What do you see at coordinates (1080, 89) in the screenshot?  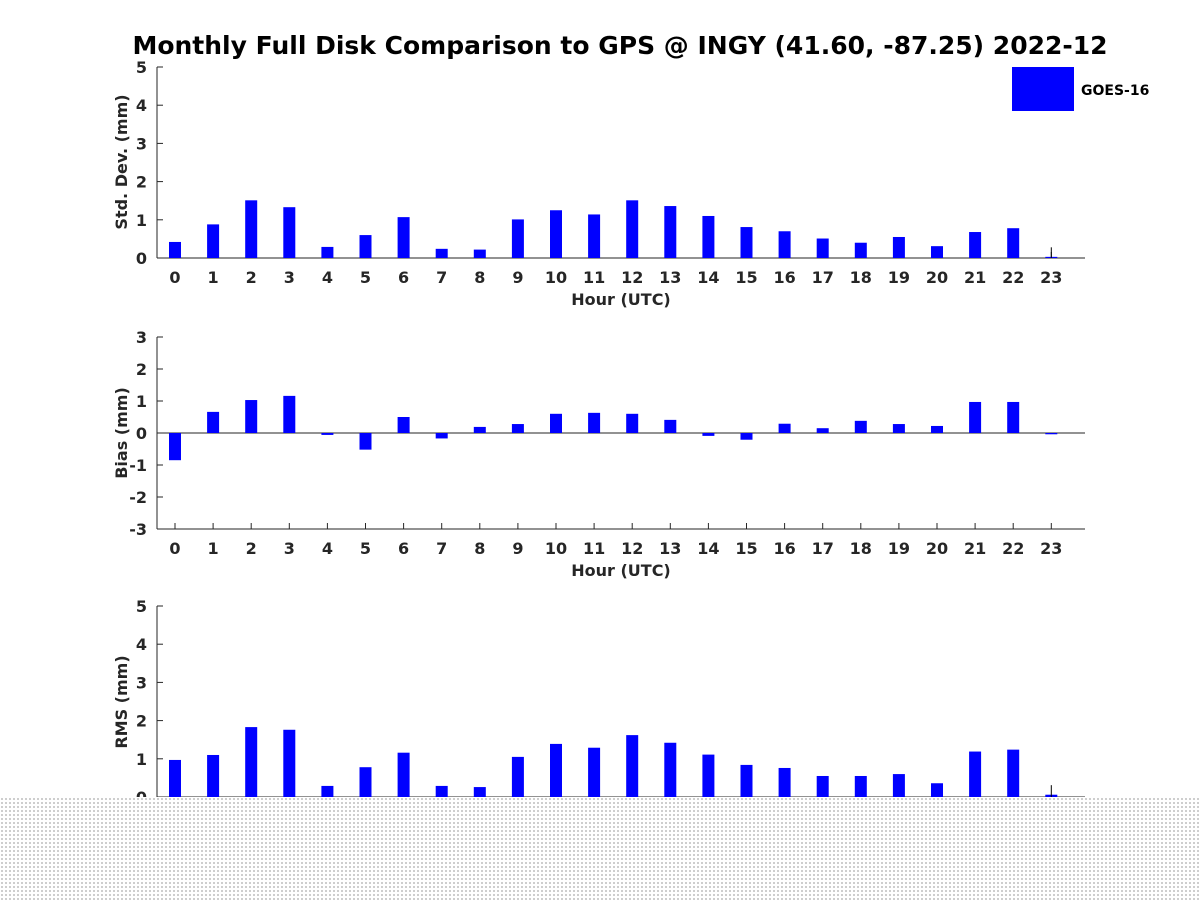 I see `legend: GOES-16` at bounding box center [1080, 89].